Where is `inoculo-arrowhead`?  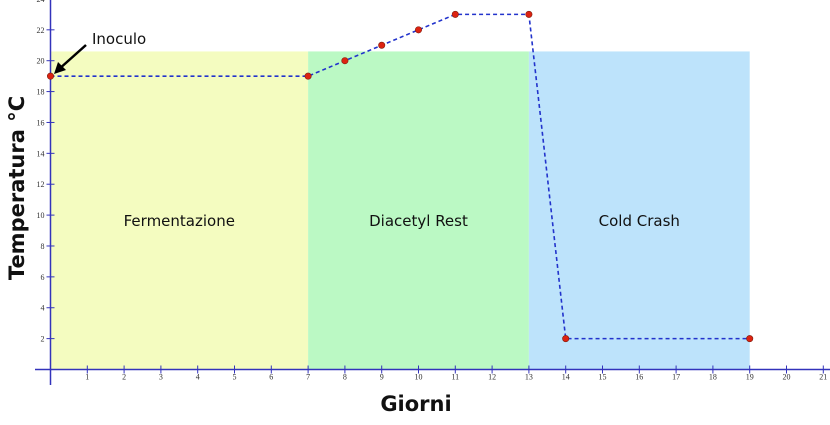
inoculo-arrowhead is located at coordinates (60, 68).